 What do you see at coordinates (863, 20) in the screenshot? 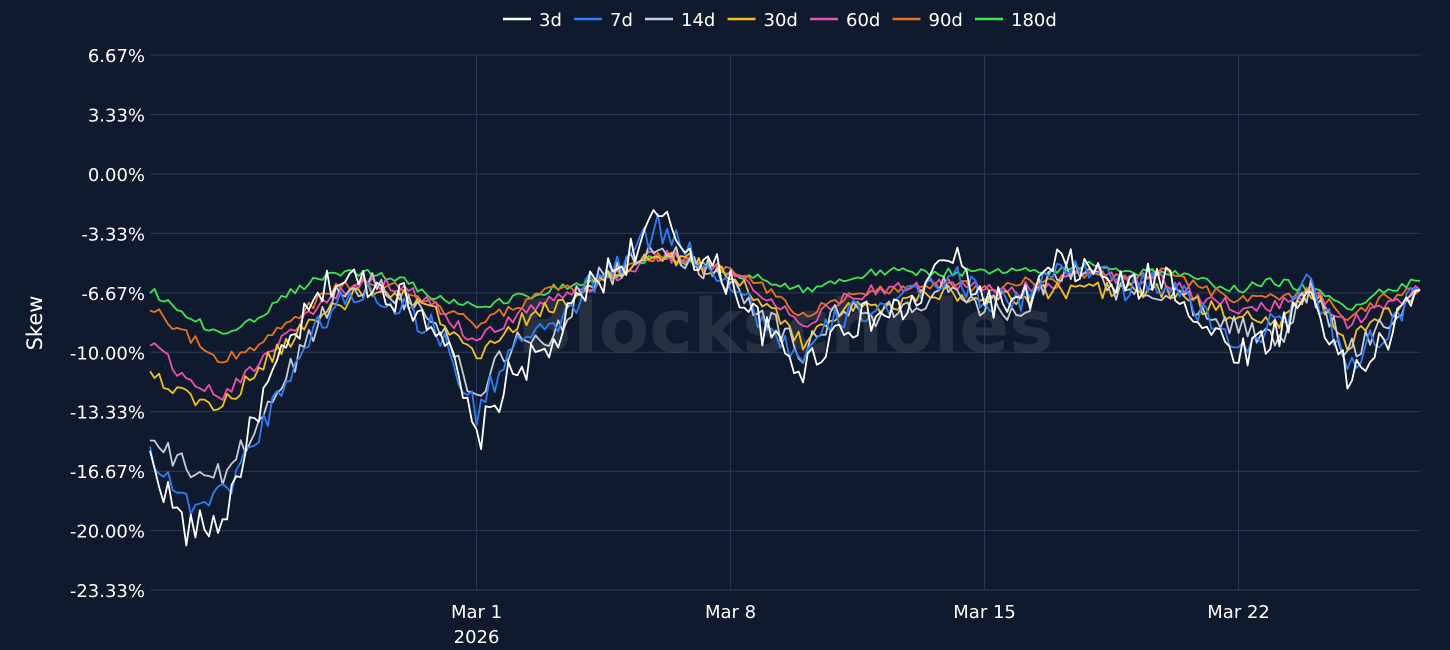
I see `legend-label: 60d` at bounding box center [863, 20].